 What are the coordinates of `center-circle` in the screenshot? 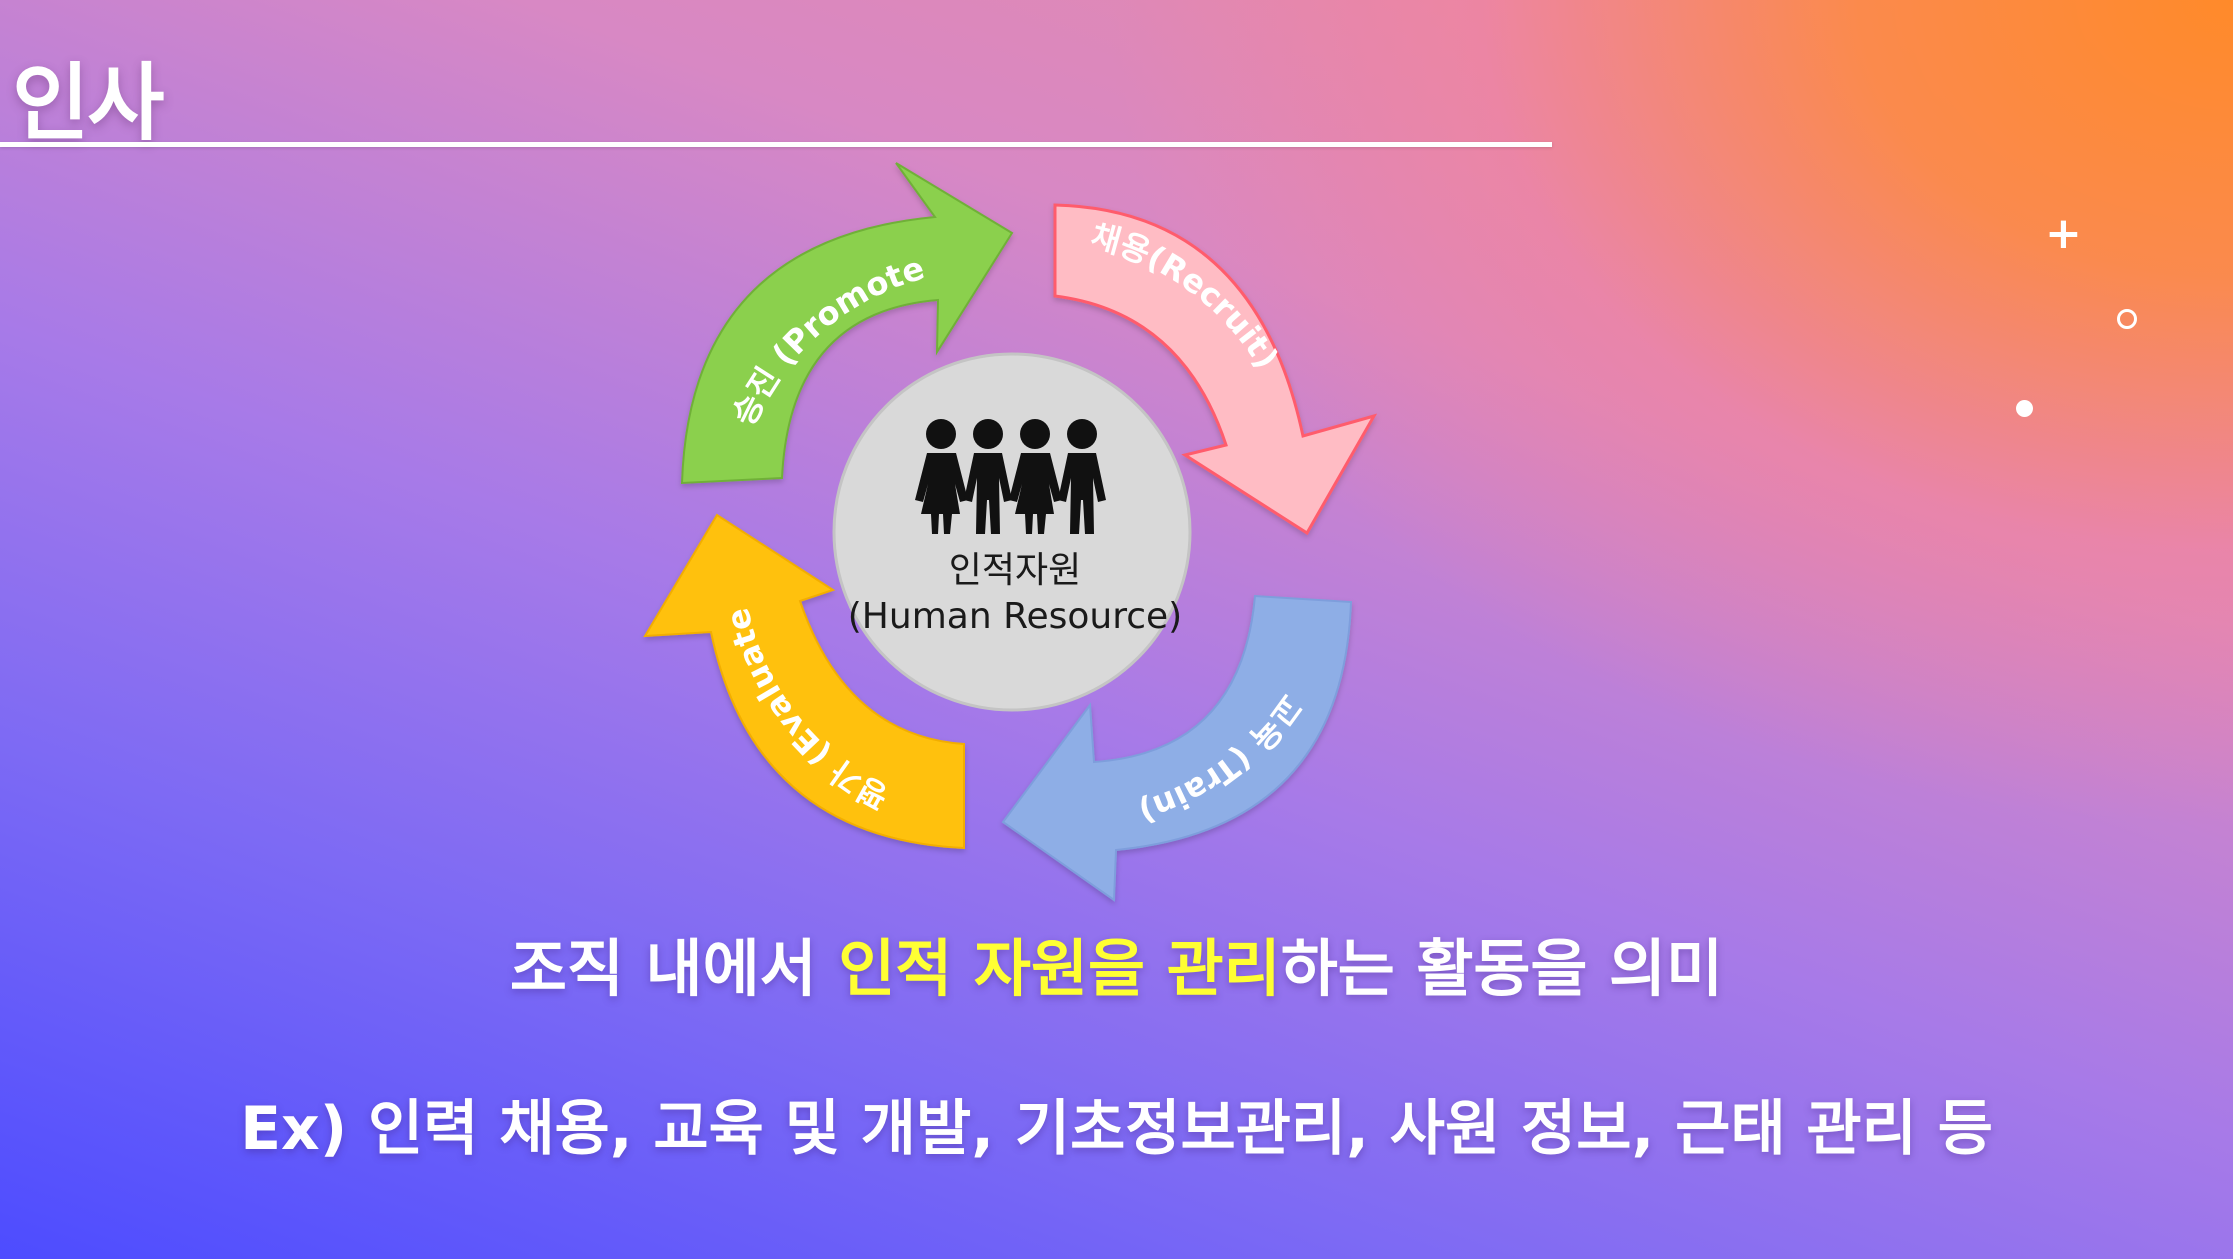 It's located at (1012, 532).